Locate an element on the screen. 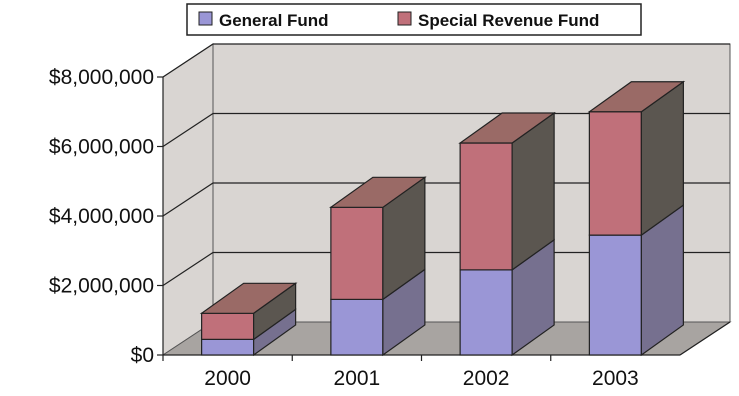  legend-label-general-fund: General Fund is located at coordinates (274, 20).